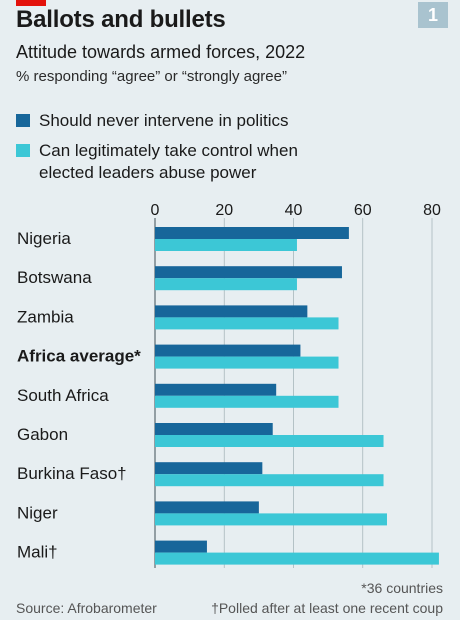  I want to click on x-tick-label: 20, so click(224, 210).